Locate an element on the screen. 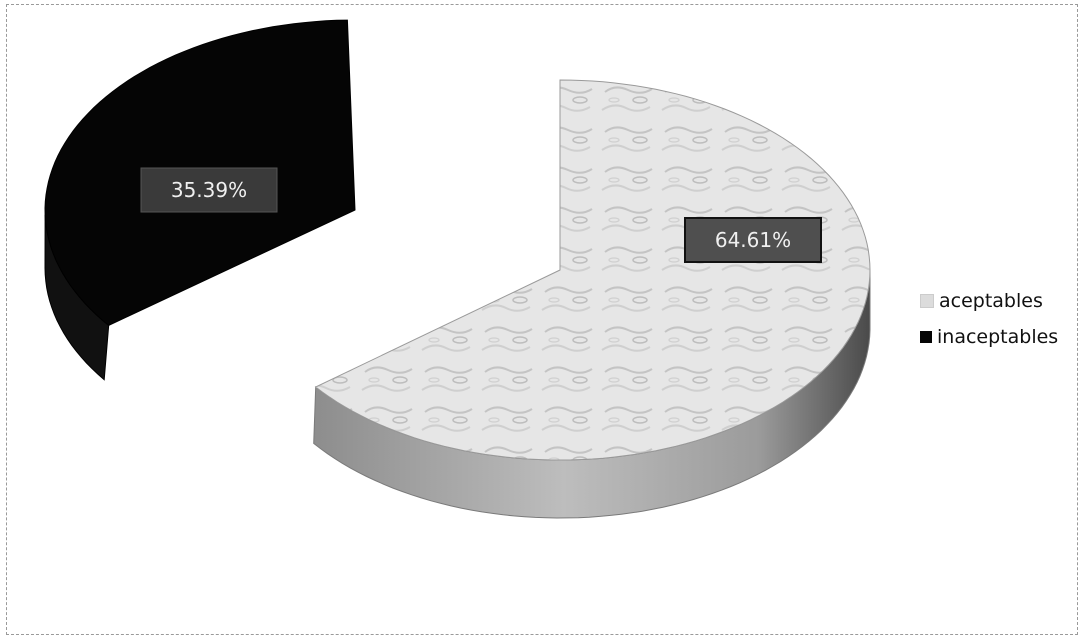 This screenshot has height=639, width=1085. legend: aceptables inaceptables is located at coordinates (989, 324).